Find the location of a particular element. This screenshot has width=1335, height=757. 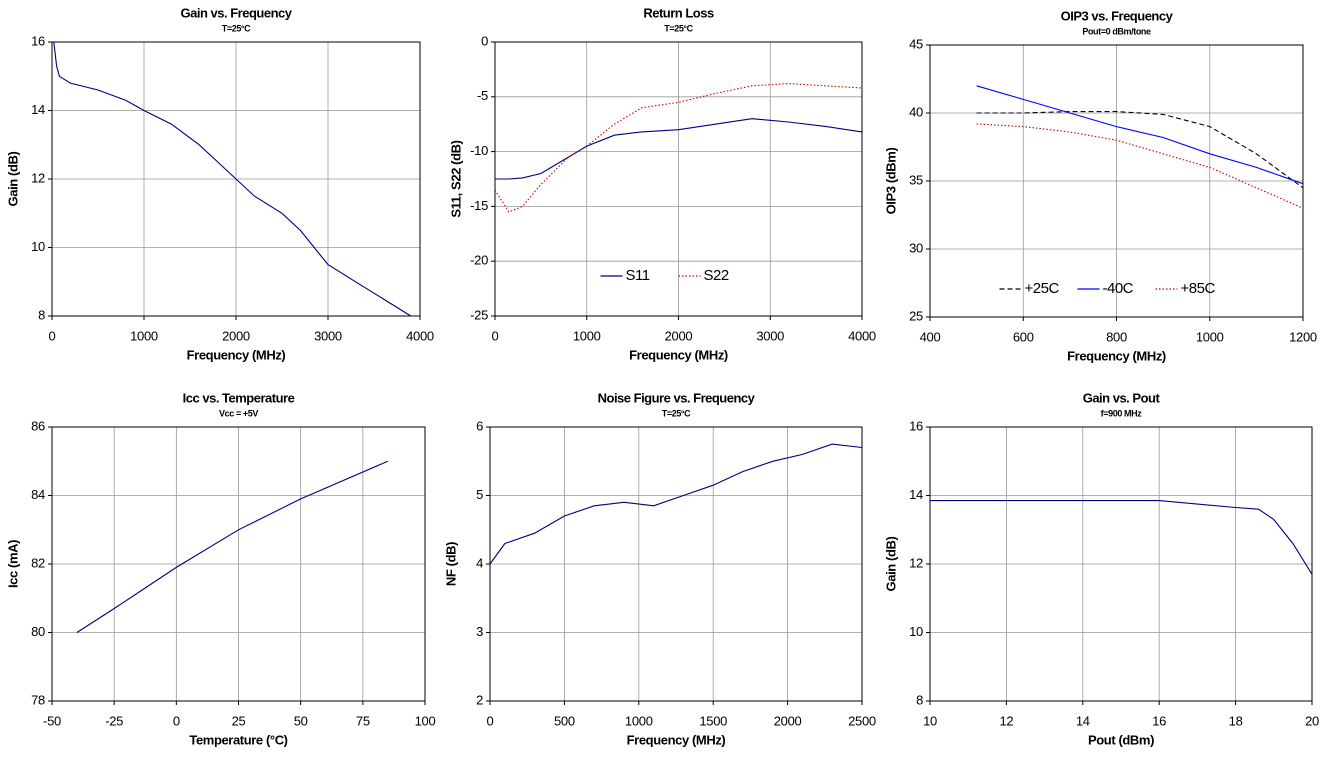

y-axis-label: S11, S22 (dB) is located at coordinates (455, 178).